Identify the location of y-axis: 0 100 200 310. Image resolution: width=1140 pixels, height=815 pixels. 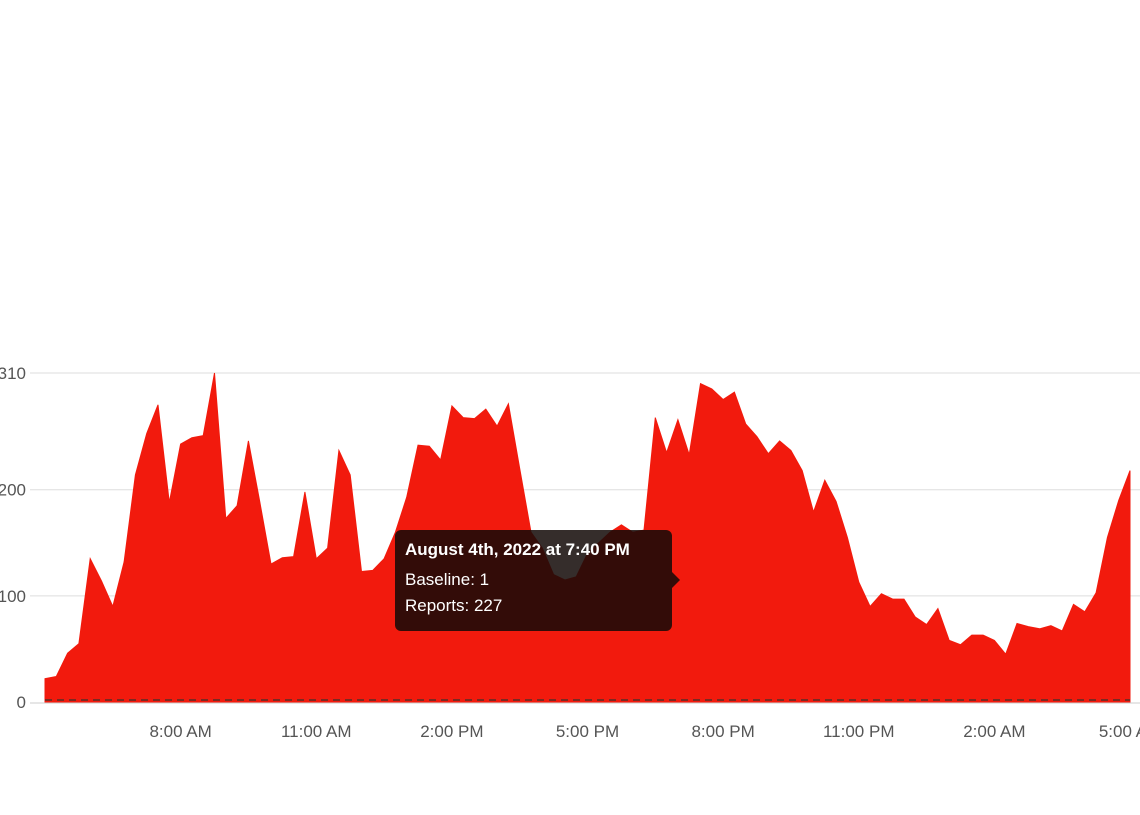
(13, 538).